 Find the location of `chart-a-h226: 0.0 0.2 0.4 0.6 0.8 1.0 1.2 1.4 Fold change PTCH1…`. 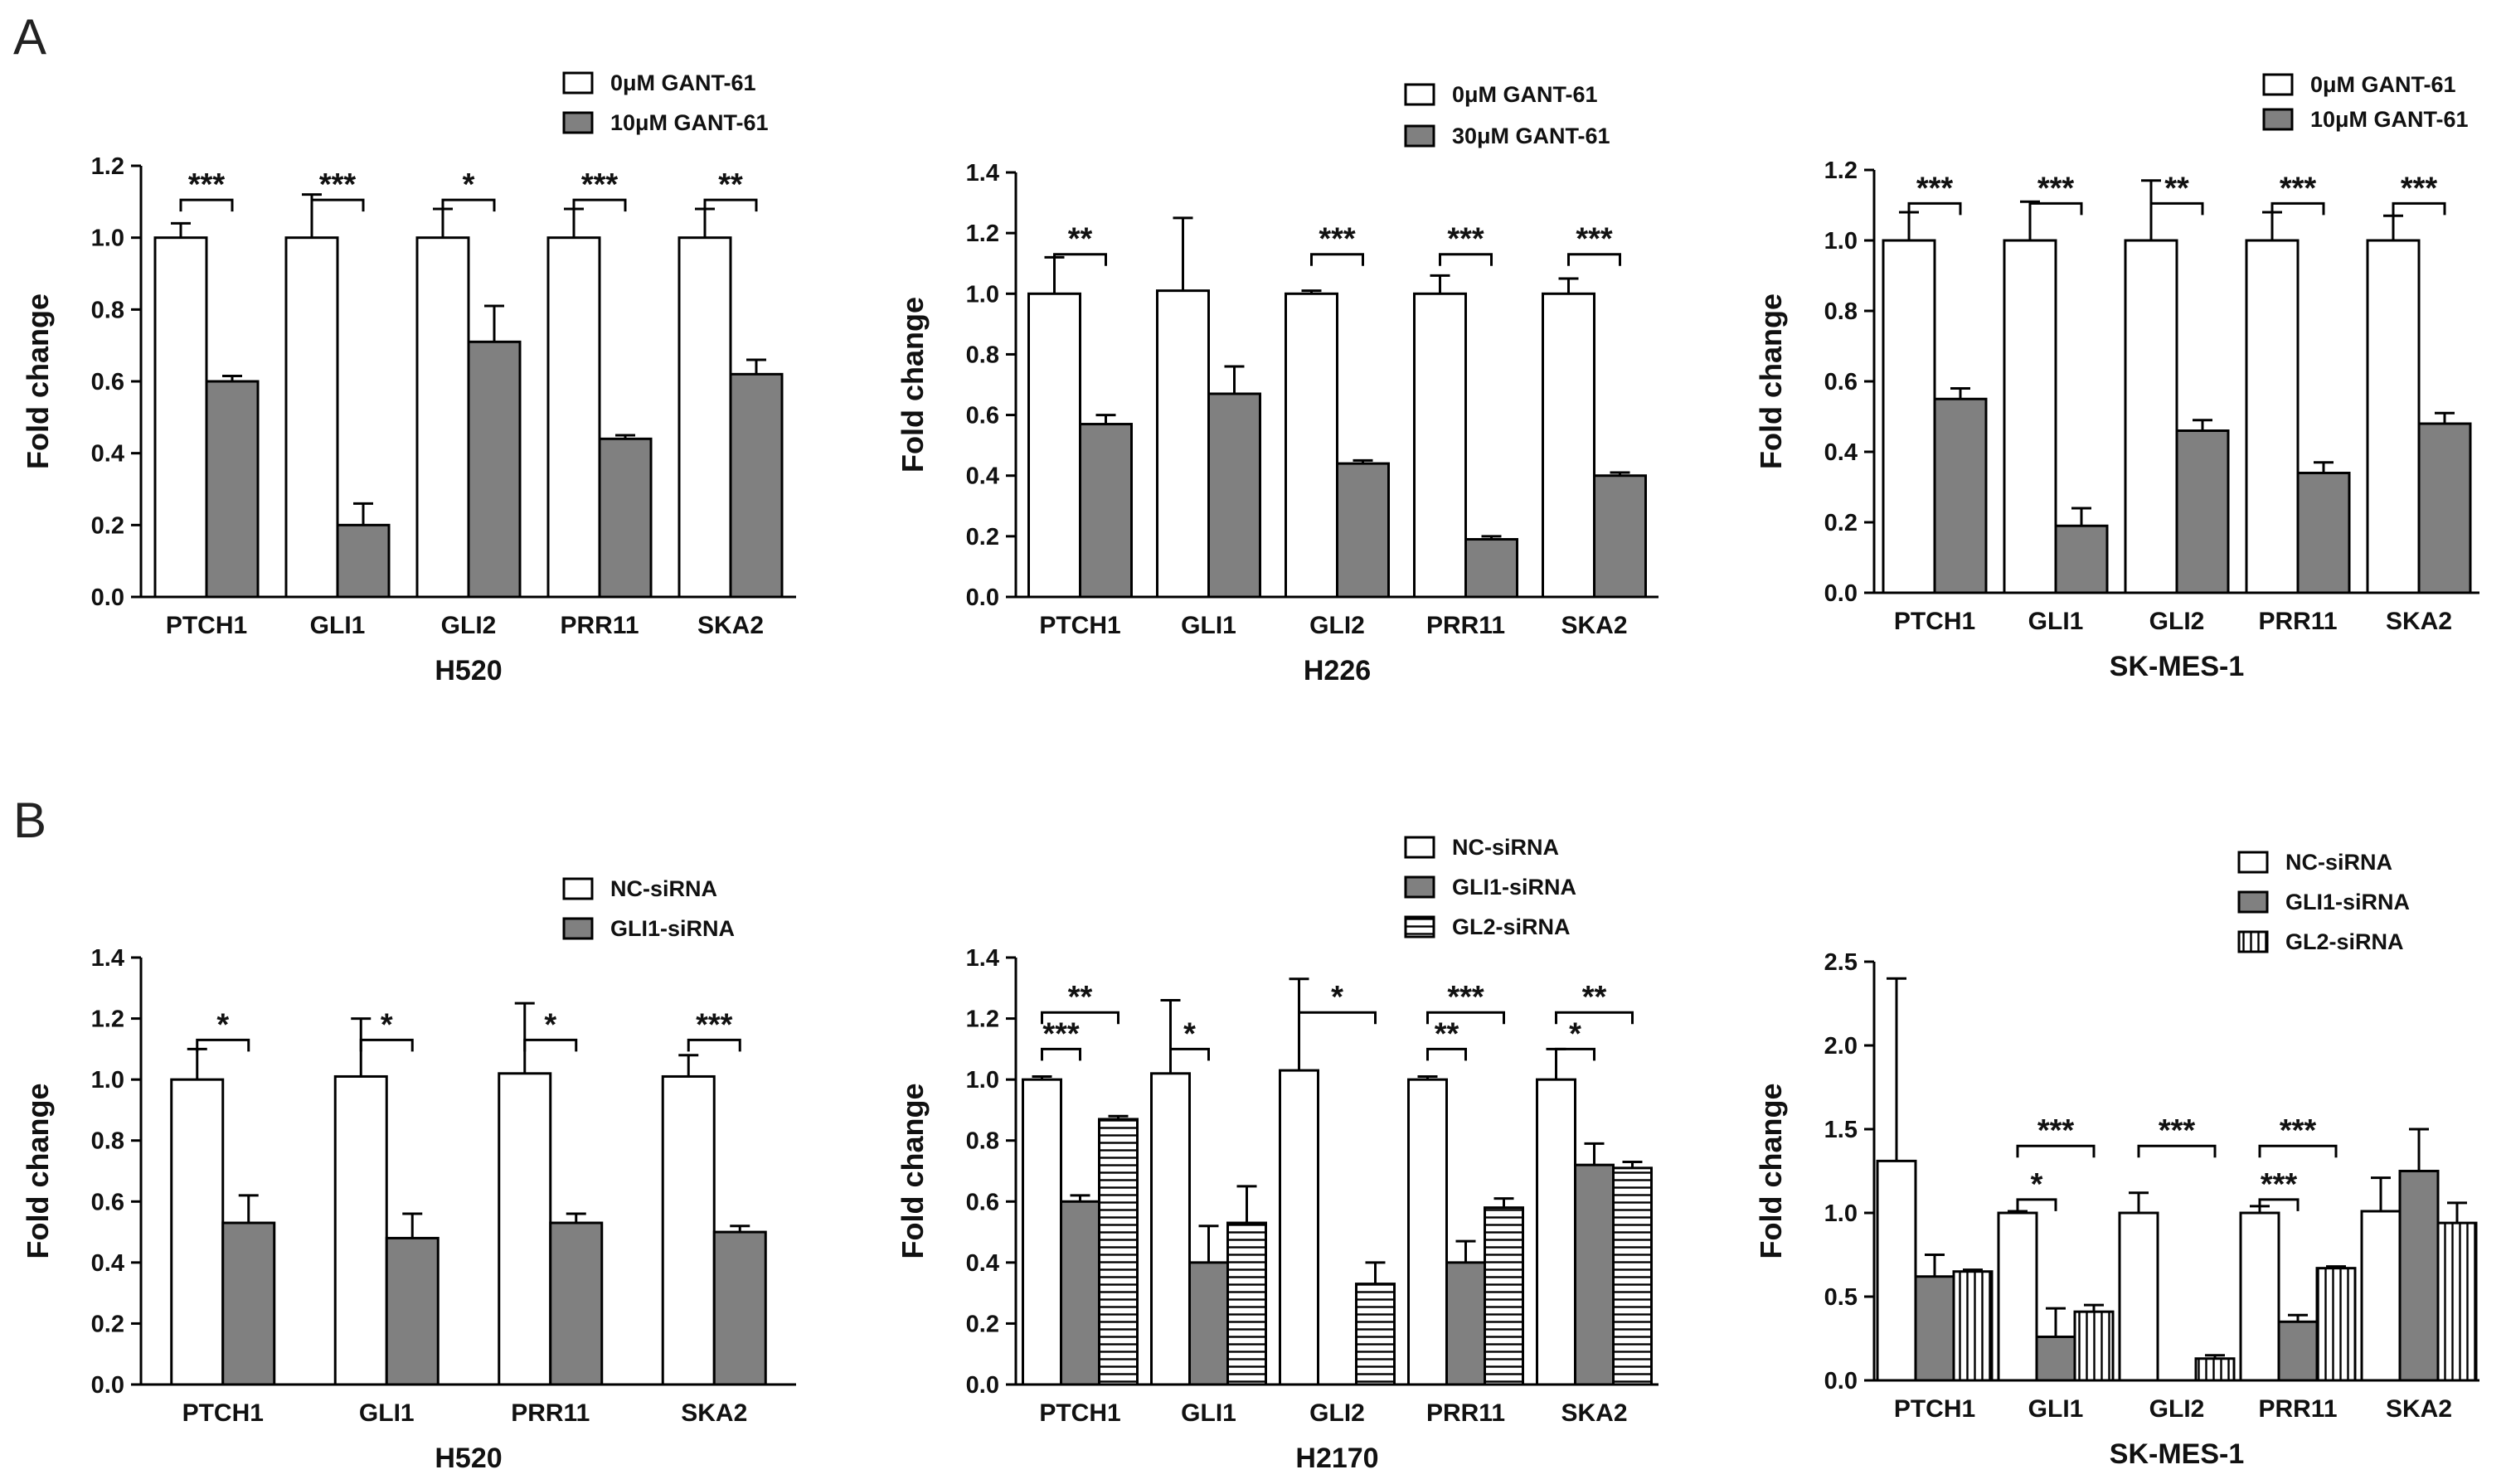

chart-a-h226: 0.0 0.2 0.4 0.6 0.8 1.0 1.2 1.4 Fold change PTCH1… is located at coordinates (1278, 384).